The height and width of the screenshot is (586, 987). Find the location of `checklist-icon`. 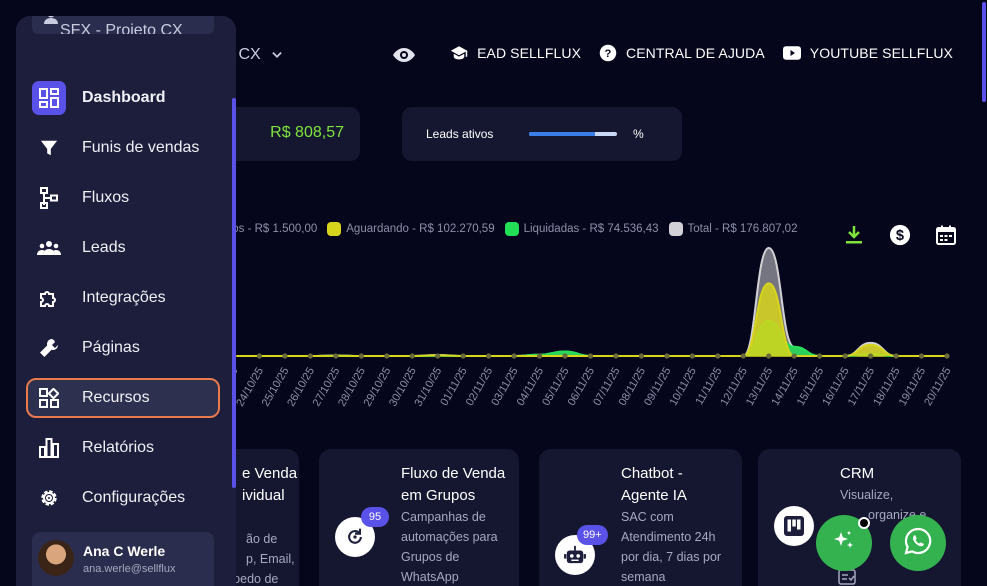

checklist-icon is located at coordinates (847, 577).